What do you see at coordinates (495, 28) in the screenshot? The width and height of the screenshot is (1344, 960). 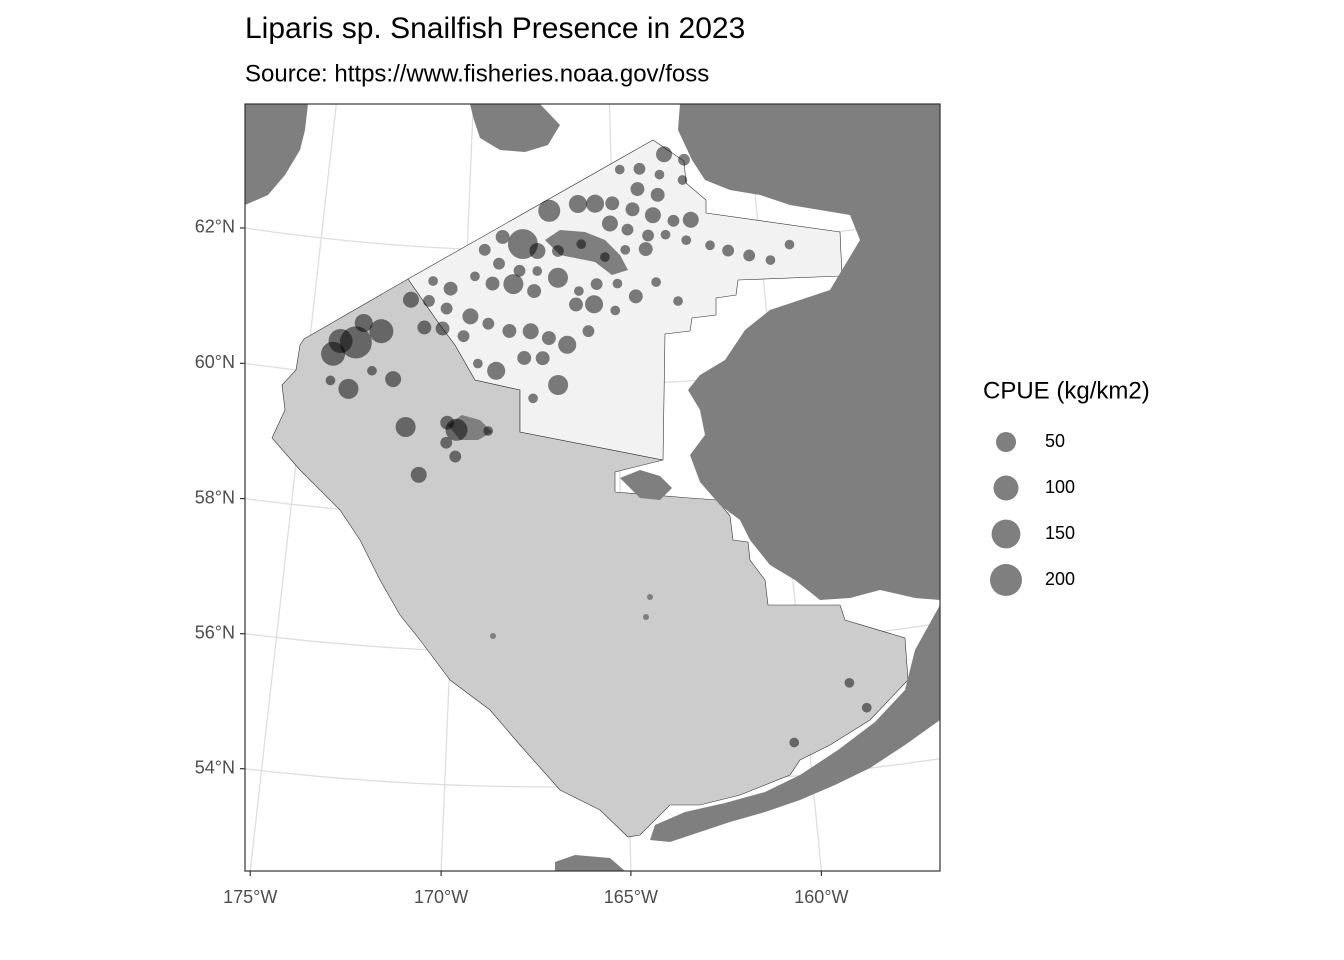 I see `chart-title: Liparis sp. Snailfish Presence in 2023` at bounding box center [495, 28].